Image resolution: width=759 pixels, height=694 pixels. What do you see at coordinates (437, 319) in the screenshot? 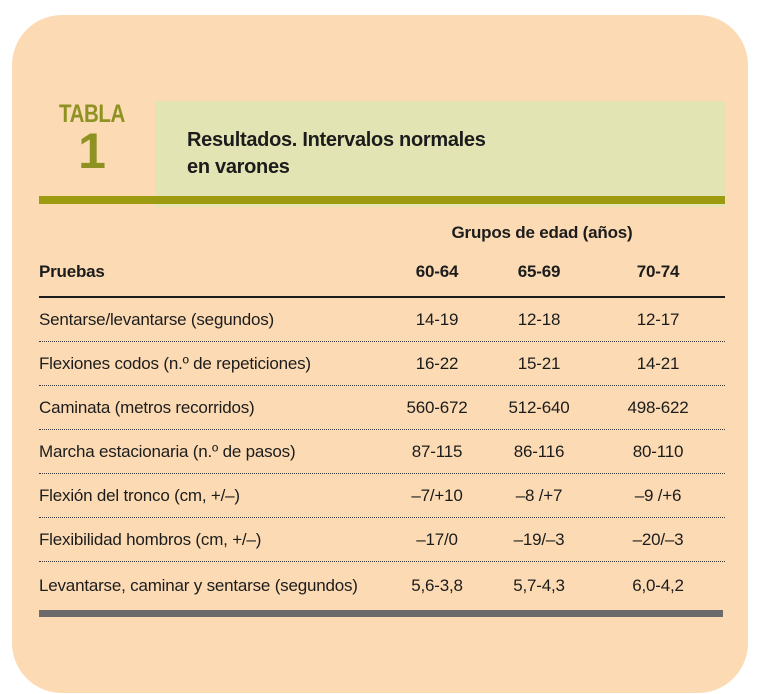
I see `row-value: 14-19` at bounding box center [437, 319].